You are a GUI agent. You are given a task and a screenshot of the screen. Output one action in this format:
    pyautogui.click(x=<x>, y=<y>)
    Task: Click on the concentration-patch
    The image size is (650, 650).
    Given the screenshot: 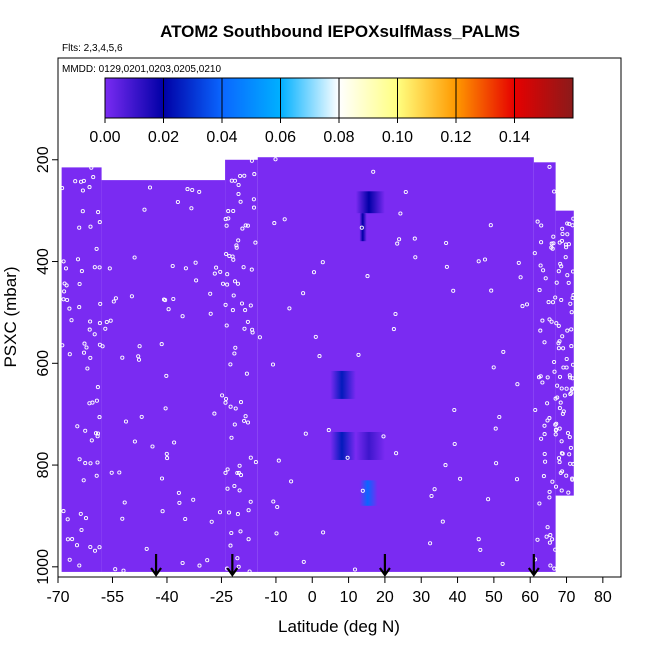 What is the action you would take?
    pyautogui.click(x=368, y=493)
    